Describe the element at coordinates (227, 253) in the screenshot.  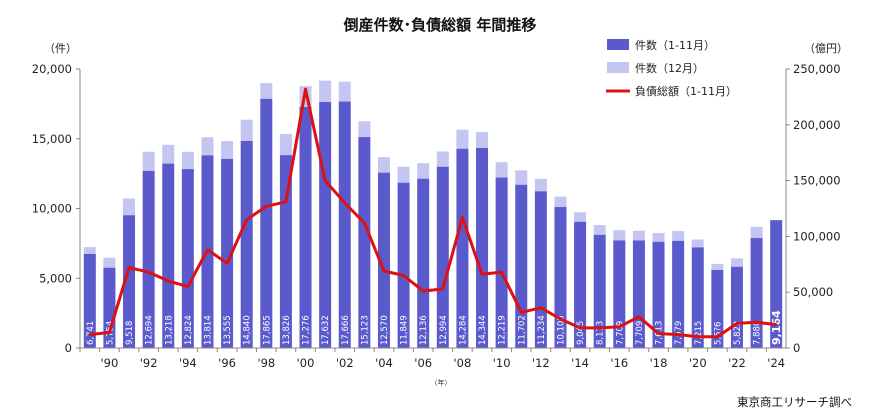
I see `bar-count-jan-nov-1996` at that location.